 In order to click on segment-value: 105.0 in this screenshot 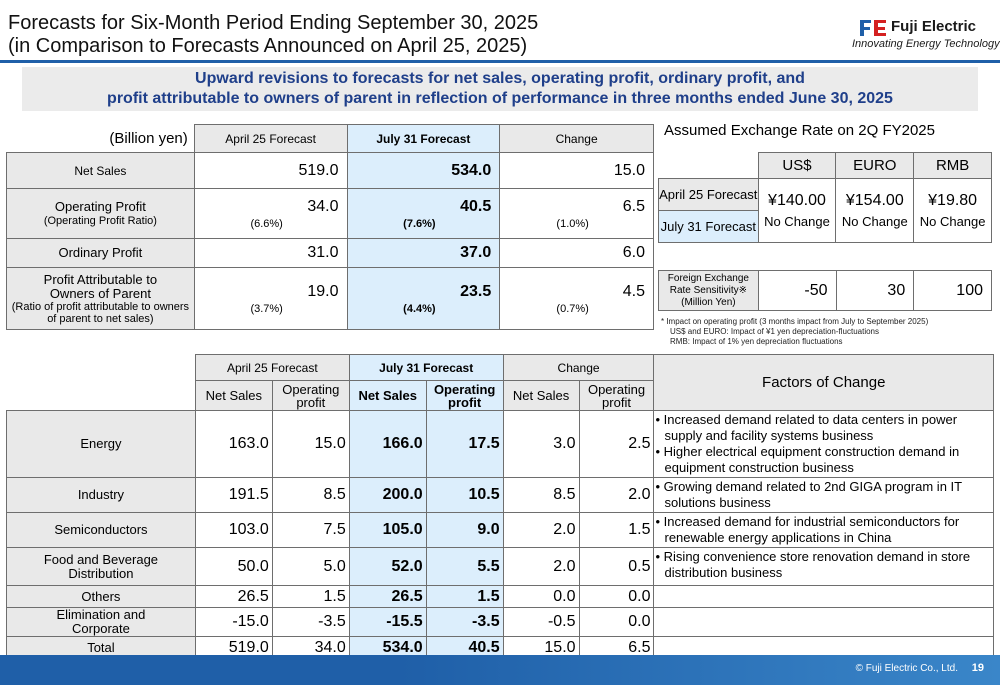, I will do `click(387, 530)`.